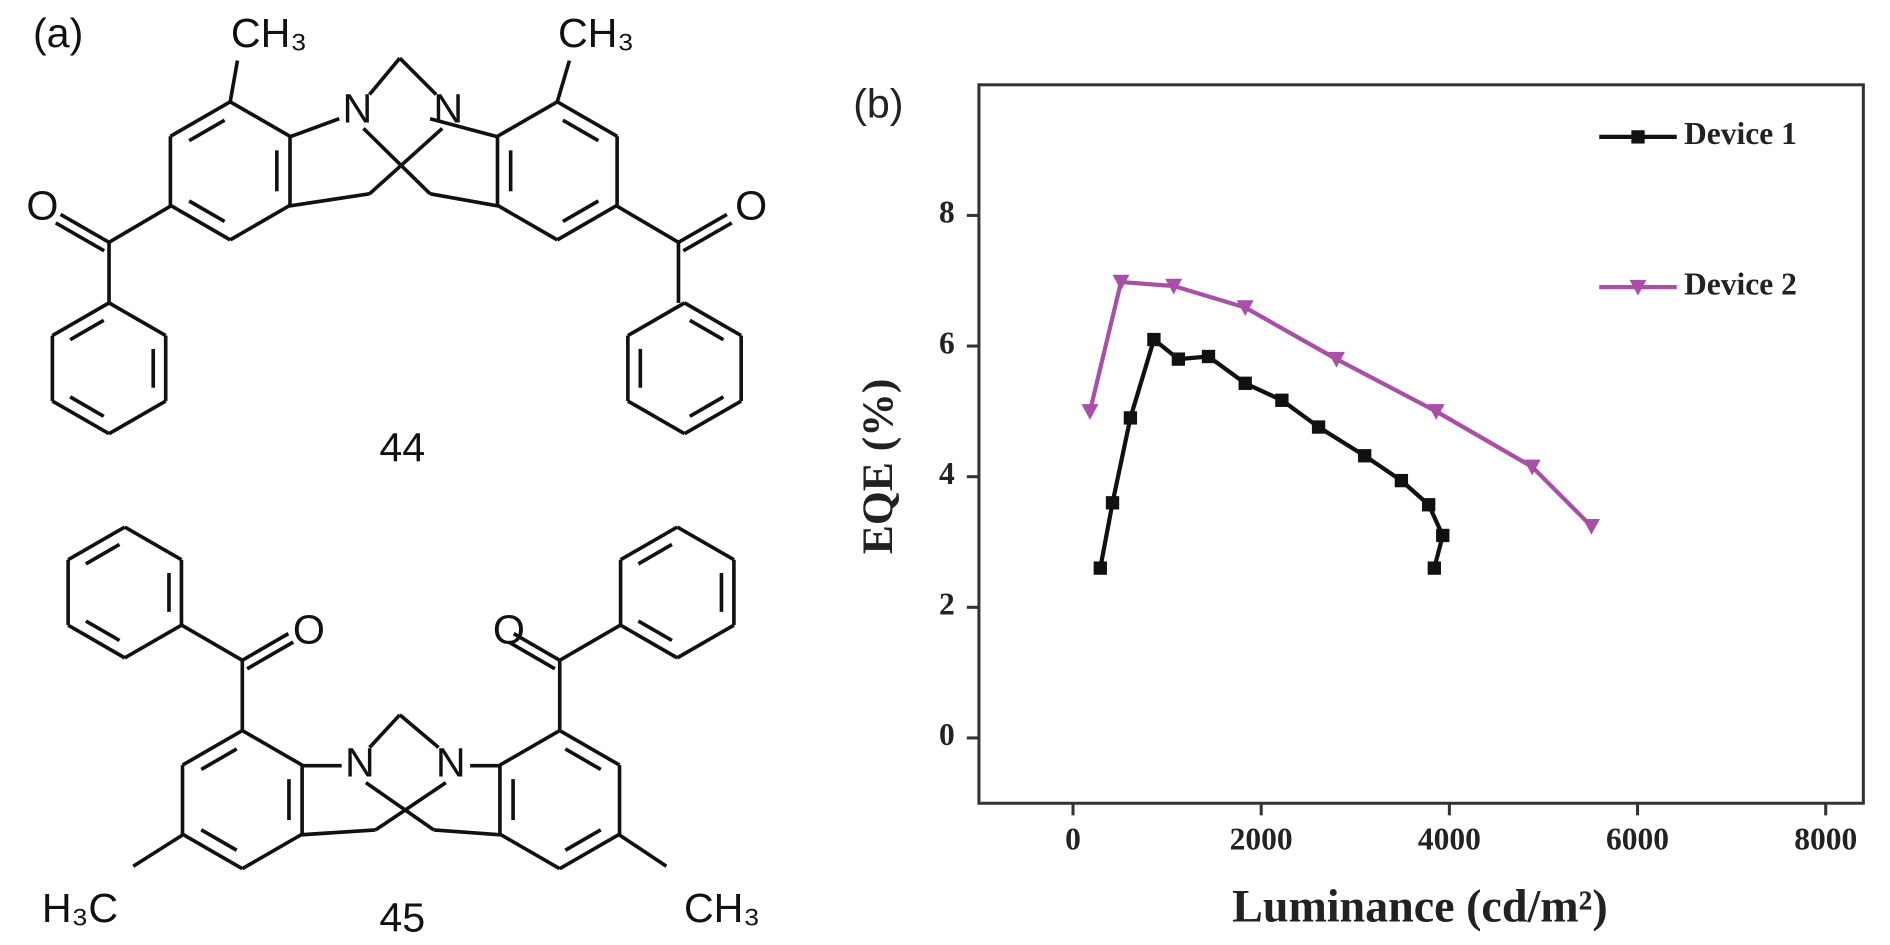 The image size is (1890, 945). I want to click on compound-number: 44, so click(402, 448).